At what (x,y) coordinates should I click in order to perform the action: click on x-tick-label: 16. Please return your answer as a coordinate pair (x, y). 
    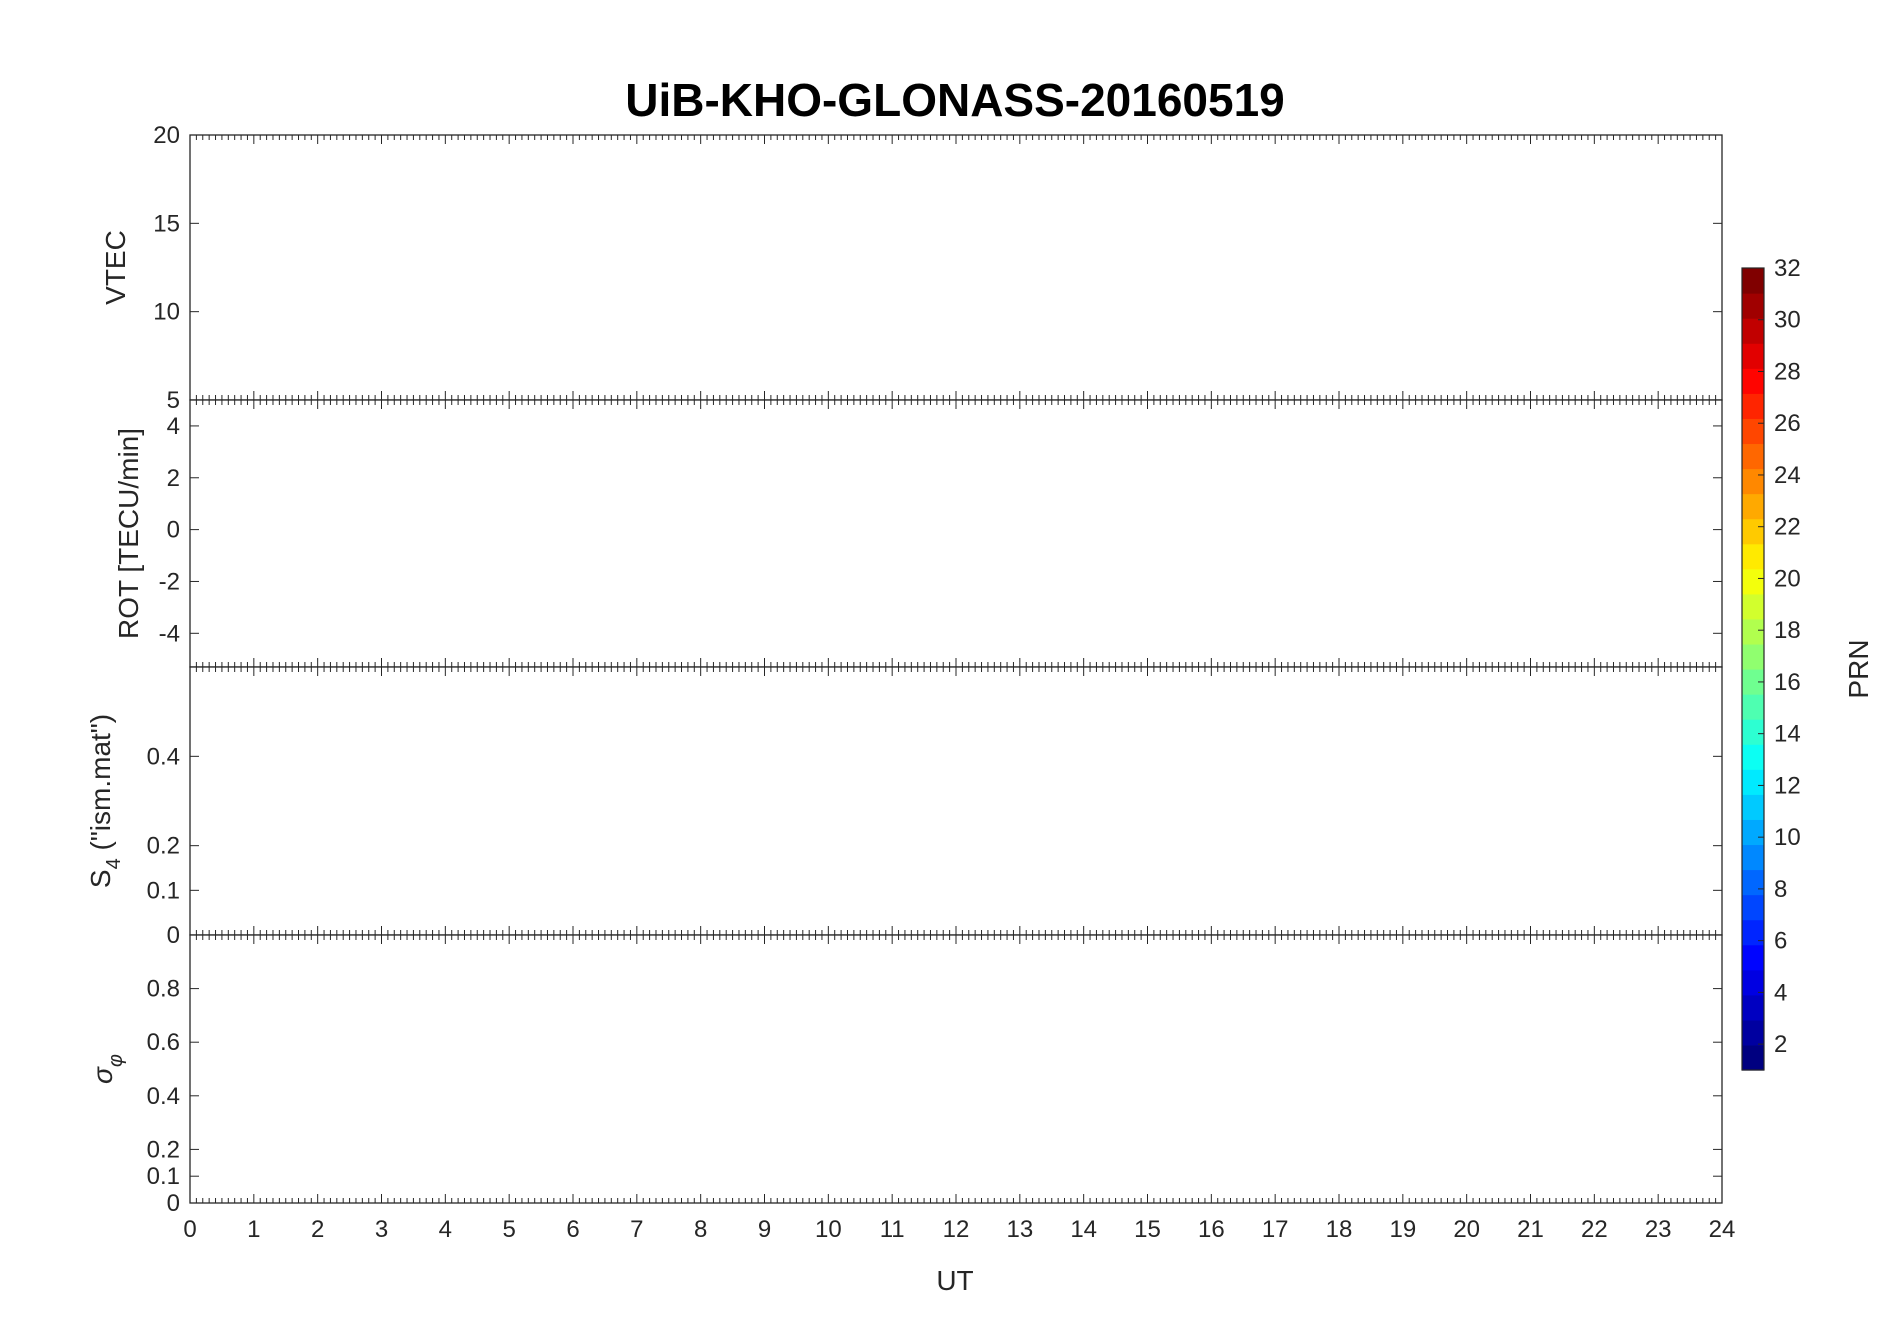
    Looking at the image, I should click on (1211, 1229).